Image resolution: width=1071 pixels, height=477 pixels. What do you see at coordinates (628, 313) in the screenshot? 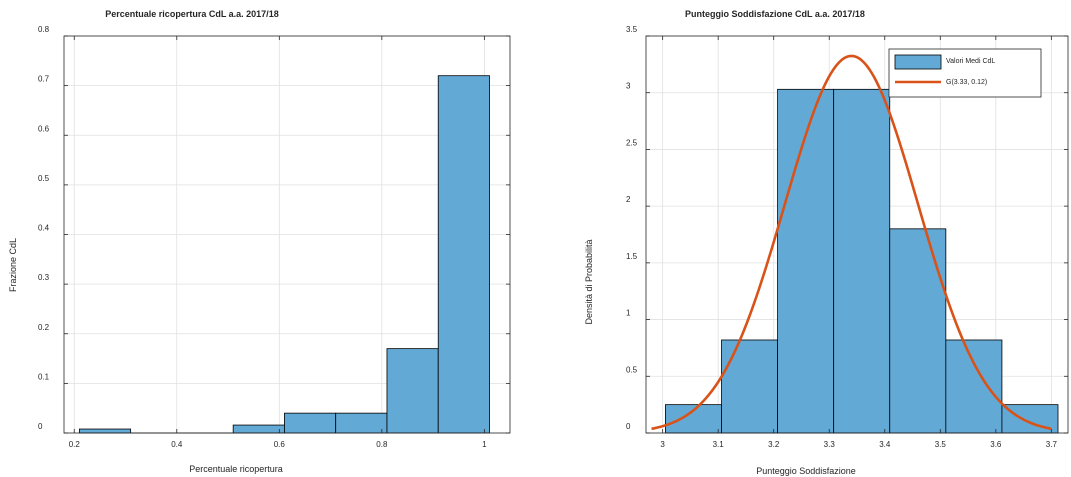
I see `y-tick-label: 1` at bounding box center [628, 313].